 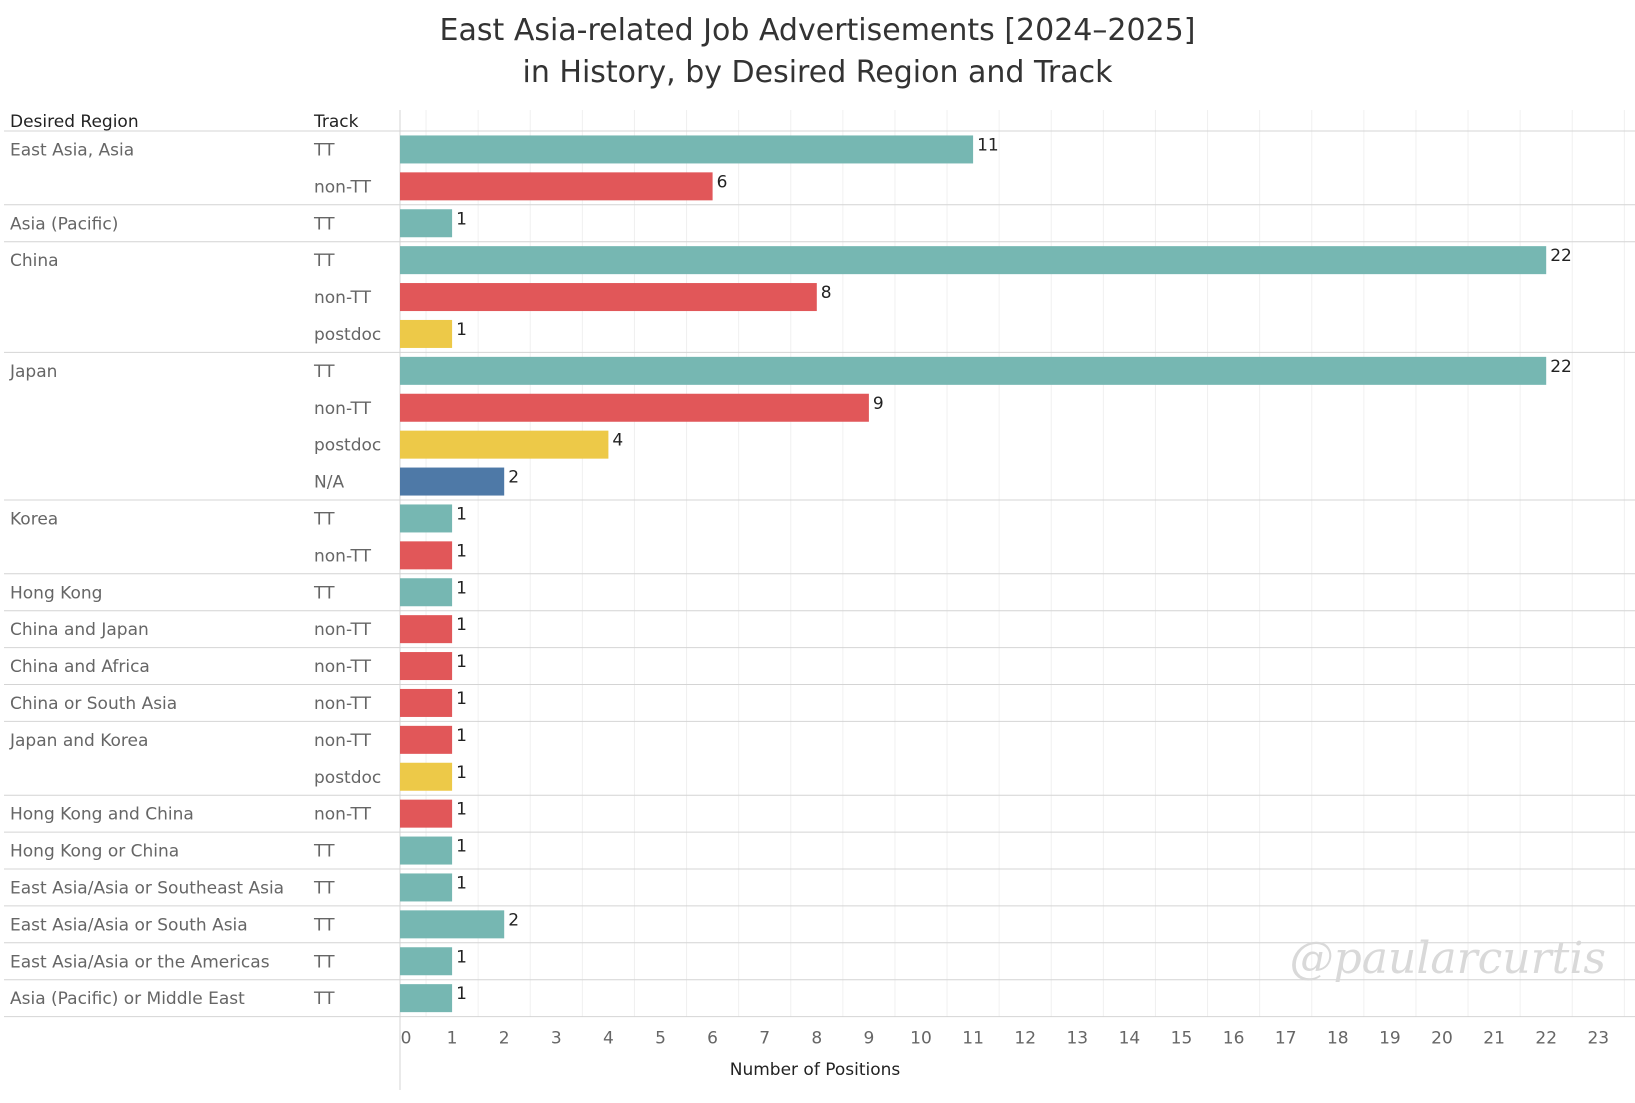 I want to click on data-label: 4, so click(x=617, y=441).